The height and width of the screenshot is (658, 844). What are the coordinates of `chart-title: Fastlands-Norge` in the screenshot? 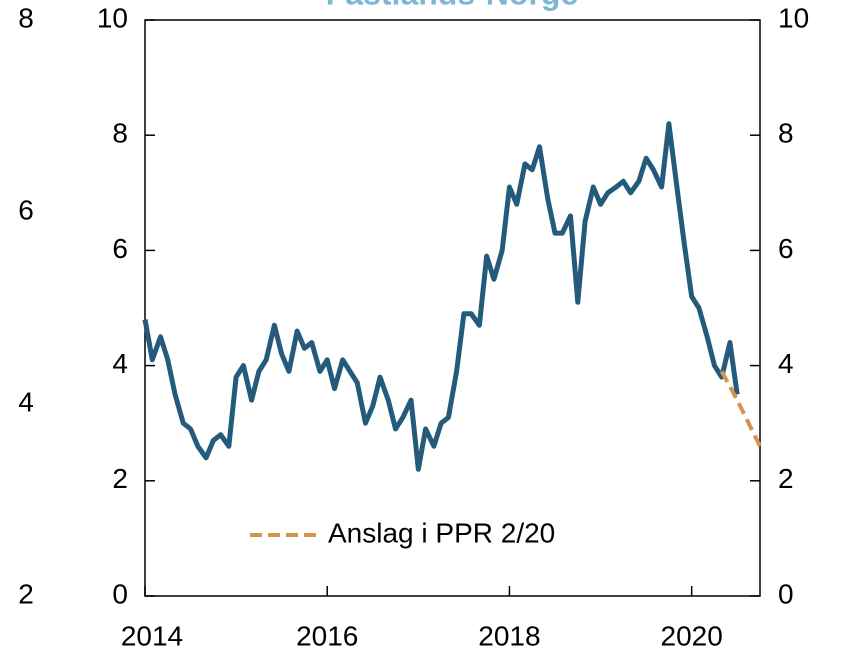 It's located at (452, 5).